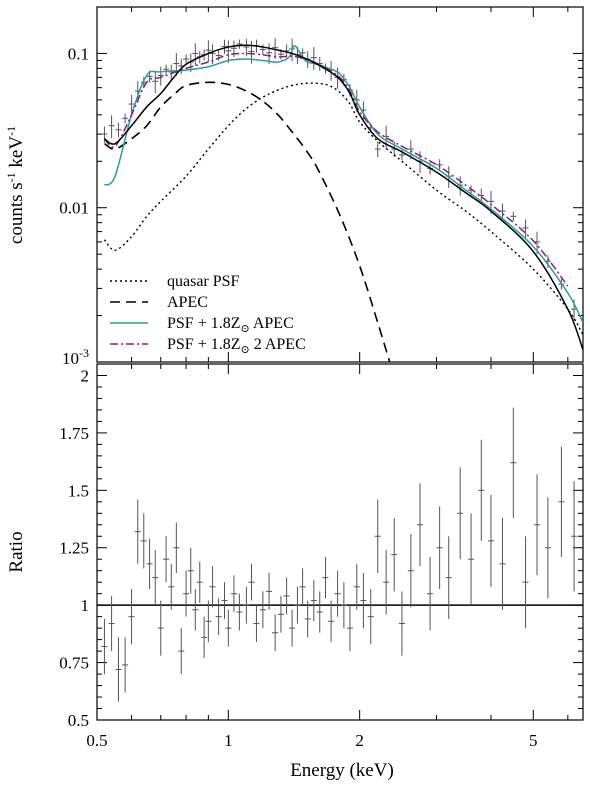 The height and width of the screenshot is (787, 590). I want to click on spectrum-y-tick-label: 0.01, so click(74, 208).